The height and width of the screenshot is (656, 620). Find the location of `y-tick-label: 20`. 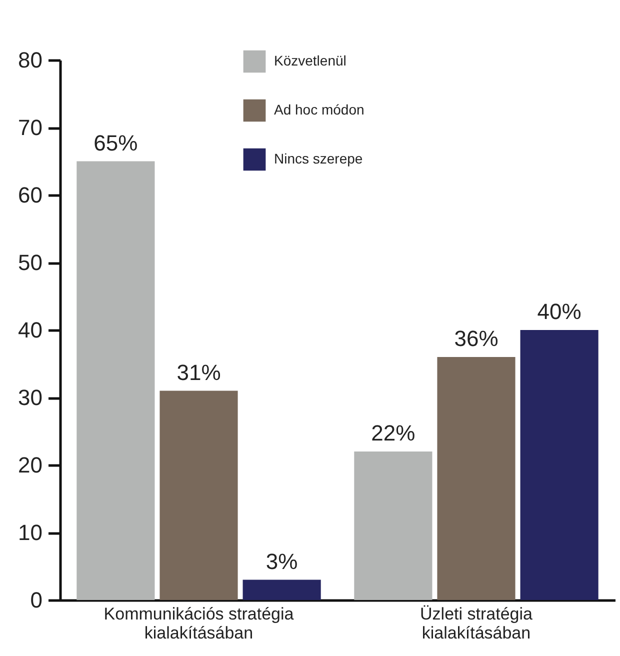

y-tick-label: 20 is located at coordinates (30, 465).